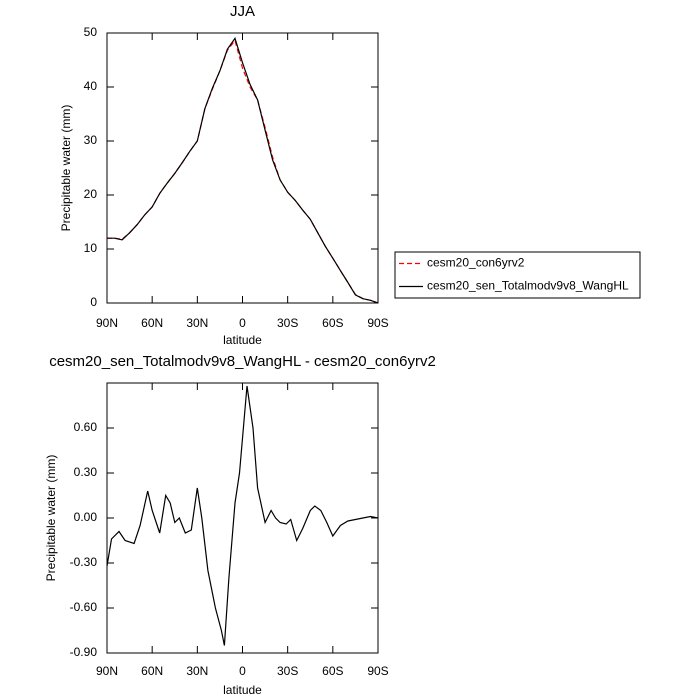 This screenshot has height=700, width=700. Describe the element at coordinates (517, 275) in the screenshot. I see `legend-box` at that location.